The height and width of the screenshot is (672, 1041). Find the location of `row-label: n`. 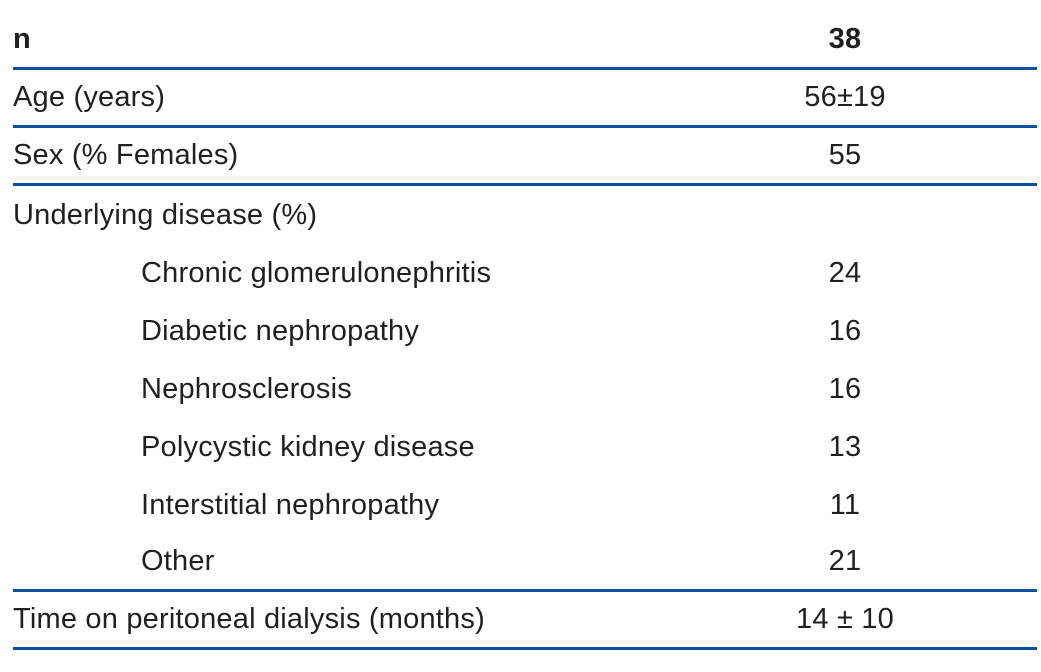

row-label: n is located at coordinates (22, 39).